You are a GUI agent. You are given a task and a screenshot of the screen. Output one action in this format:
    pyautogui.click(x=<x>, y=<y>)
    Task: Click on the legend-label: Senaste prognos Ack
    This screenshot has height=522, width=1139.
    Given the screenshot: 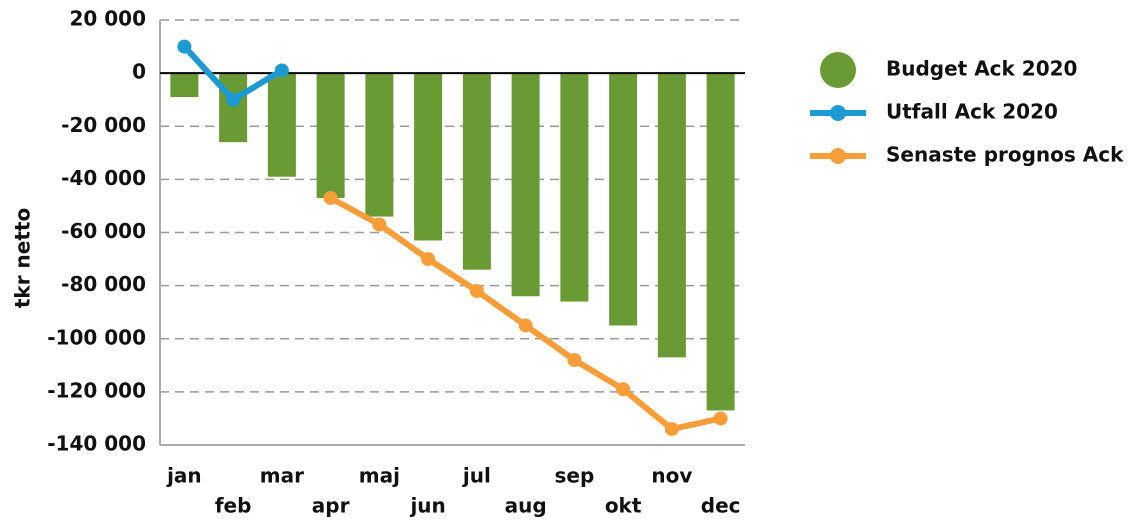 What is the action you would take?
    pyautogui.click(x=1005, y=155)
    